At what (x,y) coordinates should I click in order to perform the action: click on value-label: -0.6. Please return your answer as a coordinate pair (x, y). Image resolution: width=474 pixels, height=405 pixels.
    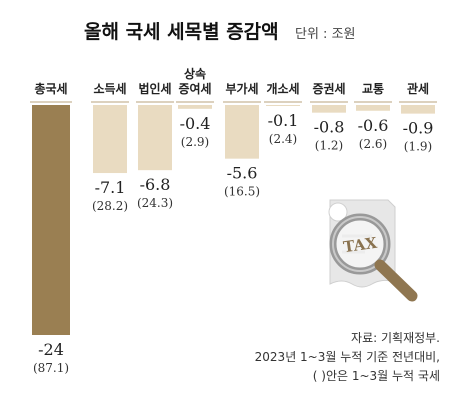
    Looking at the image, I should click on (373, 125).